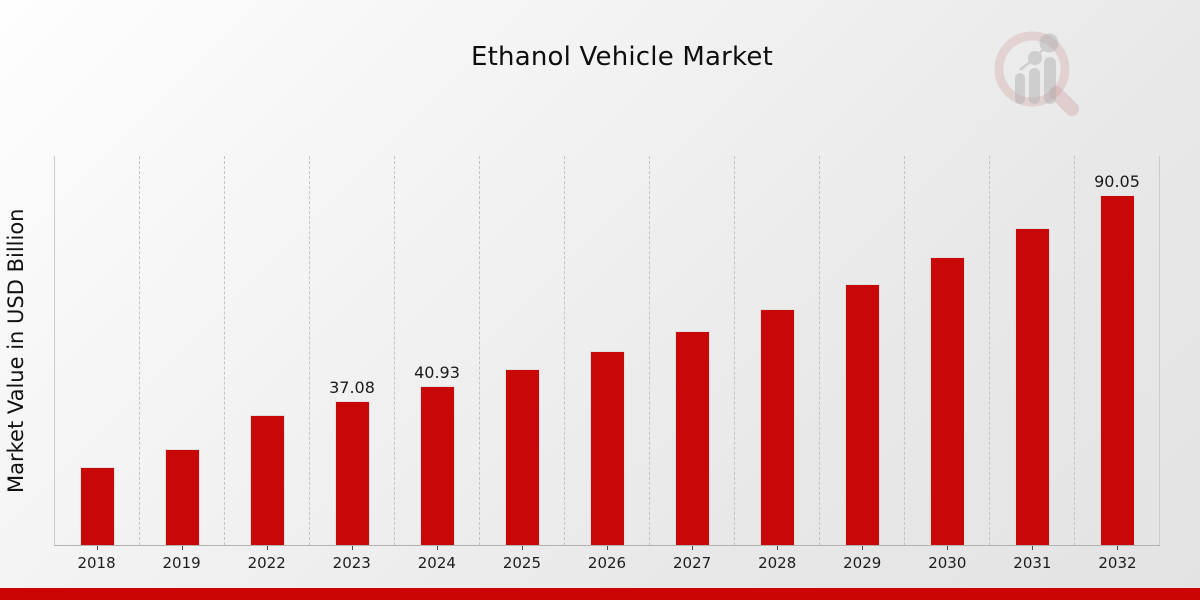  What do you see at coordinates (1032, 386) in the screenshot?
I see `bar-2031` at bounding box center [1032, 386].